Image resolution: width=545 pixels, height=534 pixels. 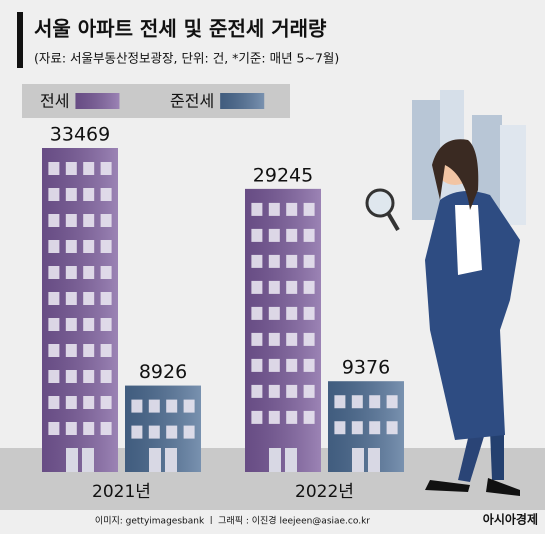 What do you see at coordinates (80, 135) in the screenshot?
I see `value-label: 33469` at bounding box center [80, 135].